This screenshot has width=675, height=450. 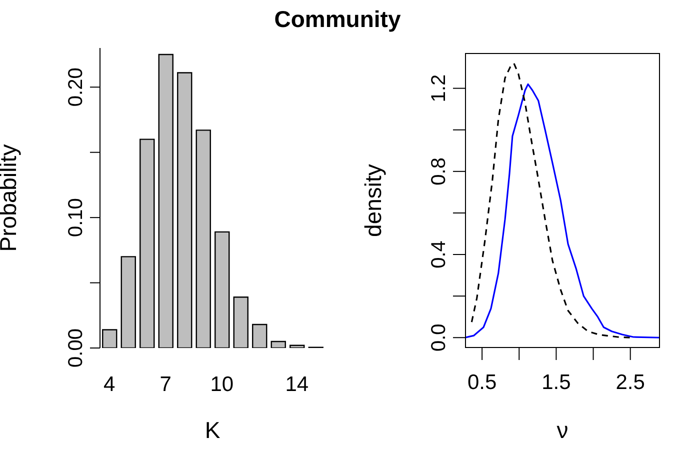 What do you see at coordinates (297, 384) in the screenshot?
I see `x-tick-label: 14` at bounding box center [297, 384].